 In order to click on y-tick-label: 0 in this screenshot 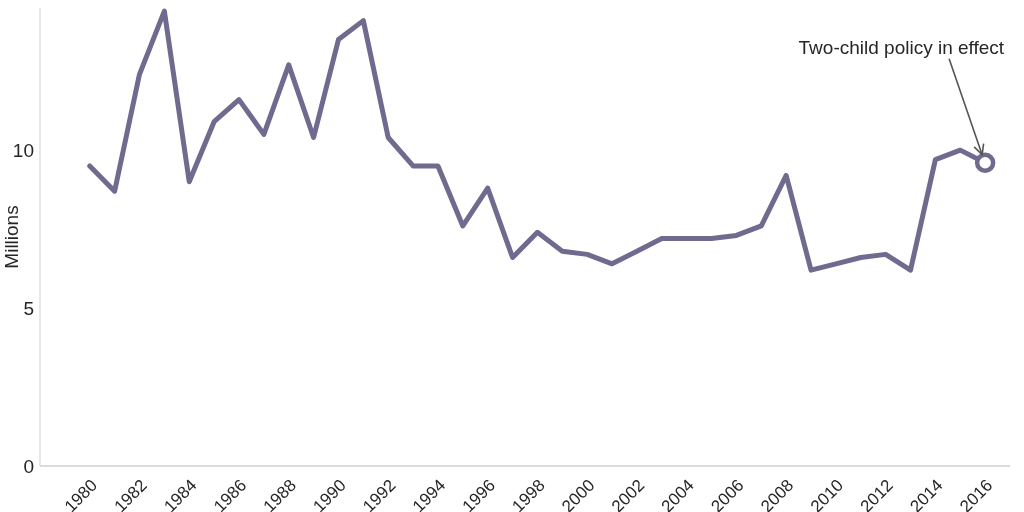, I will do `click(28, 466)`.